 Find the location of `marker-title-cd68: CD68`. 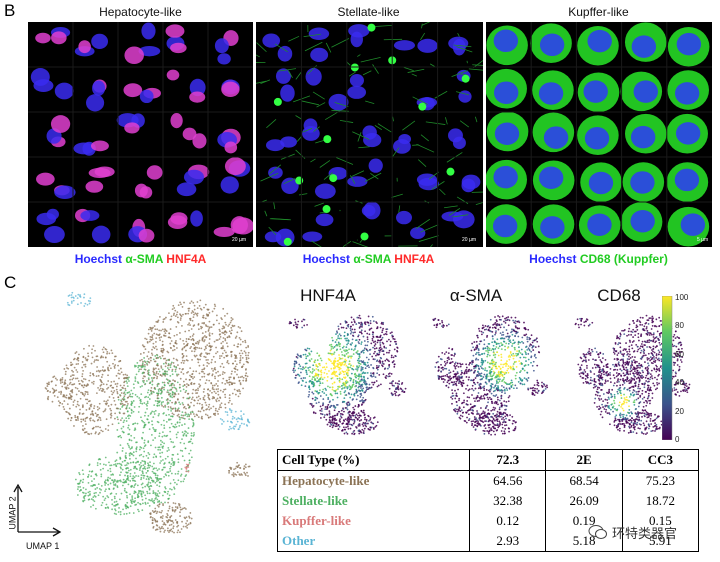

marker-title-cd68: CD68 is located at coordinates (619, 295).